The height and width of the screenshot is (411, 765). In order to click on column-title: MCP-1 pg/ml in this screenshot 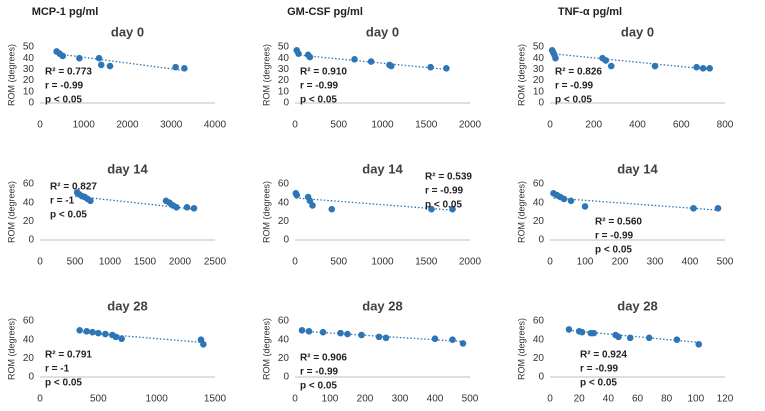, I will do `click(65, 12)`.